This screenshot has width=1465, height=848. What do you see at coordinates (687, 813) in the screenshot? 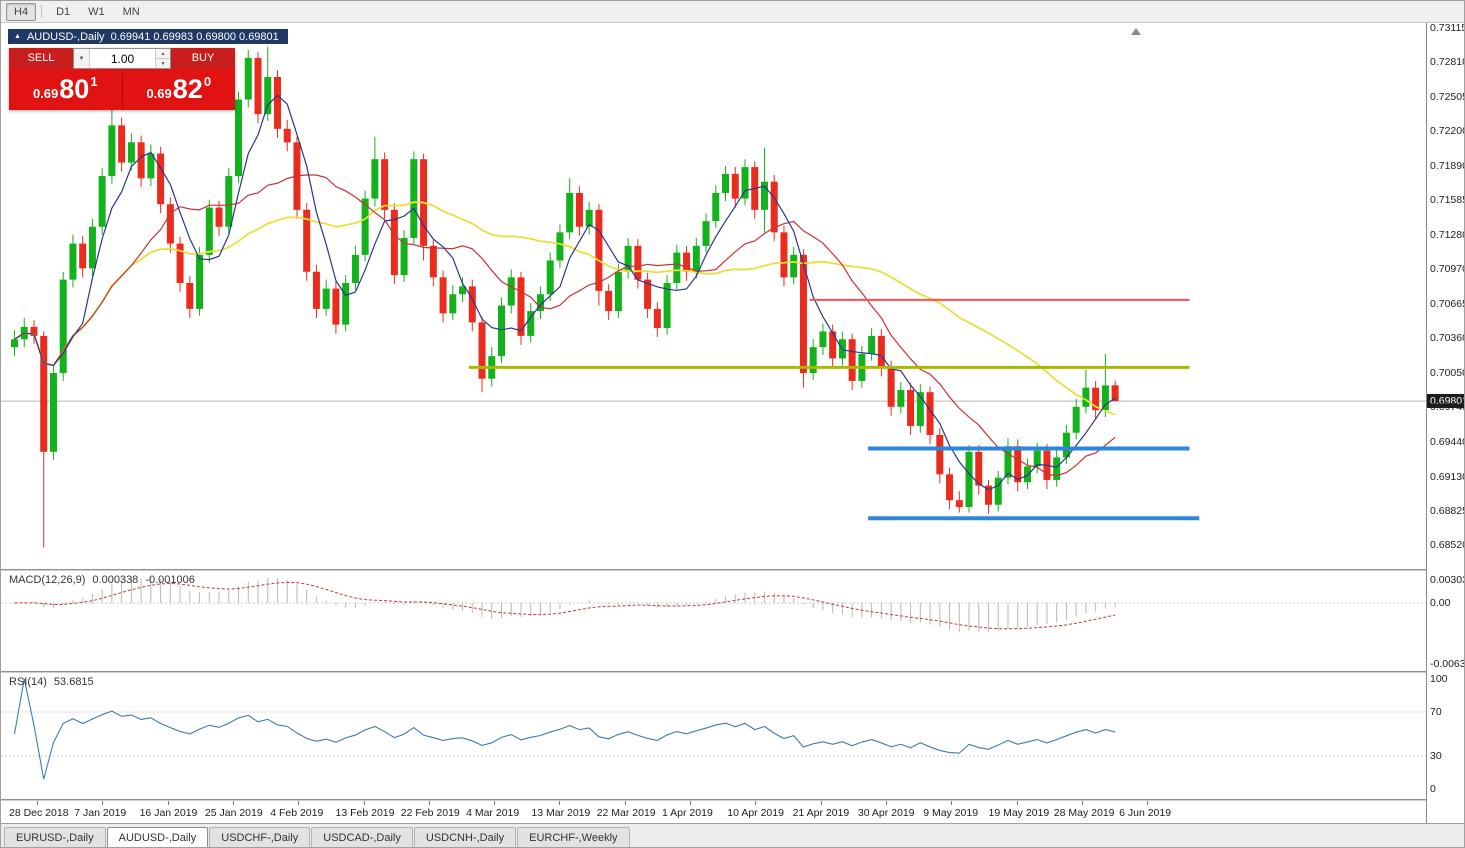
I see `date-label: 1 Apr 2019` at bounding box center [687, 813].